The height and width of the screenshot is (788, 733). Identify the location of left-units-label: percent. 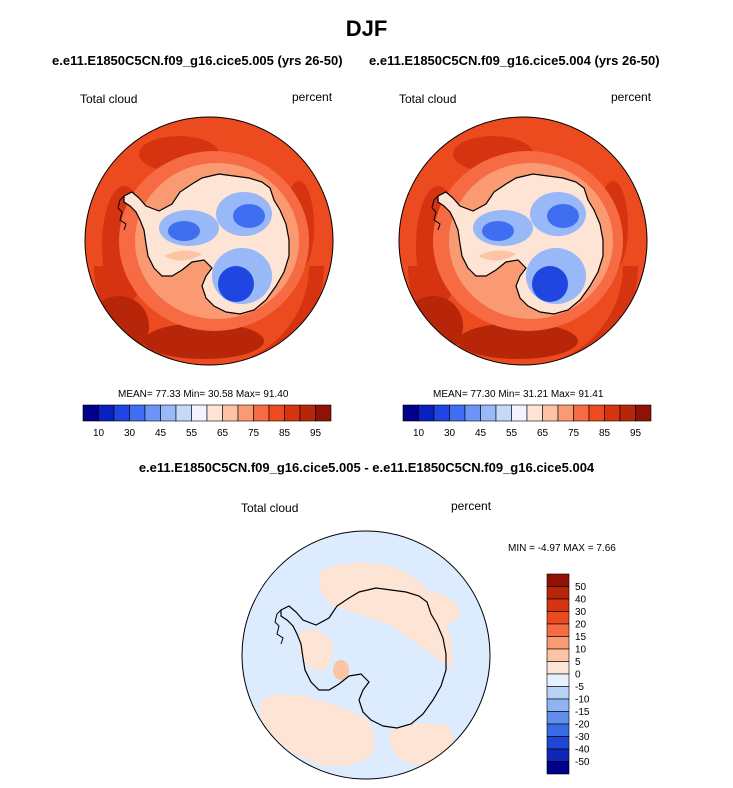
(312, 97).